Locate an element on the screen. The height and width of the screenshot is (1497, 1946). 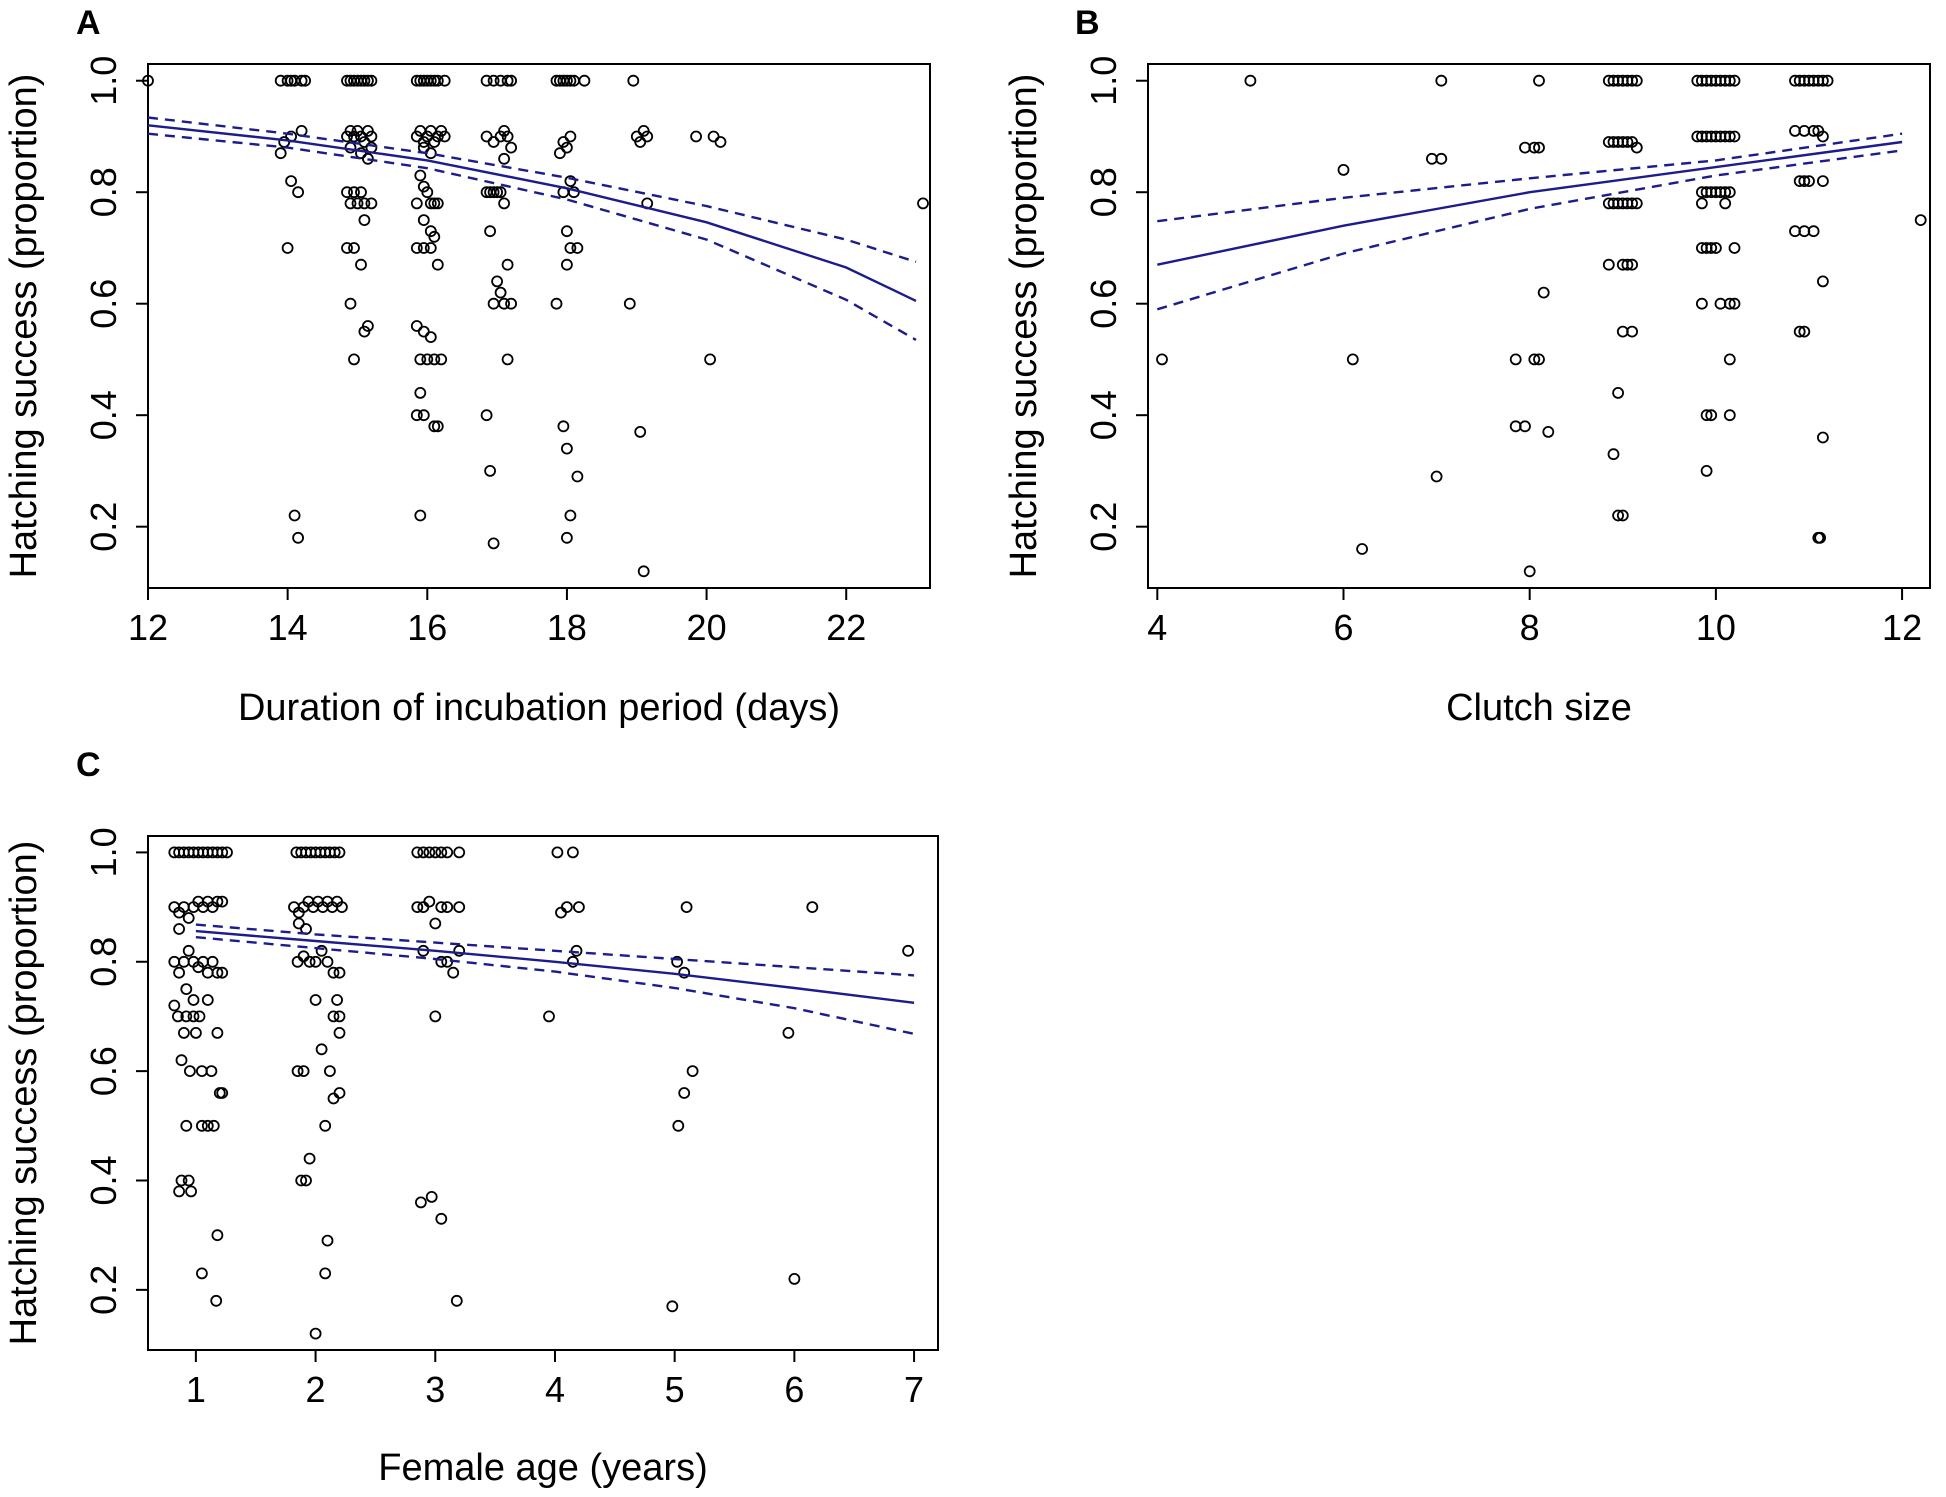
panel-c-y-tick-label: 0.4 is located at coordinates (103, 1180).